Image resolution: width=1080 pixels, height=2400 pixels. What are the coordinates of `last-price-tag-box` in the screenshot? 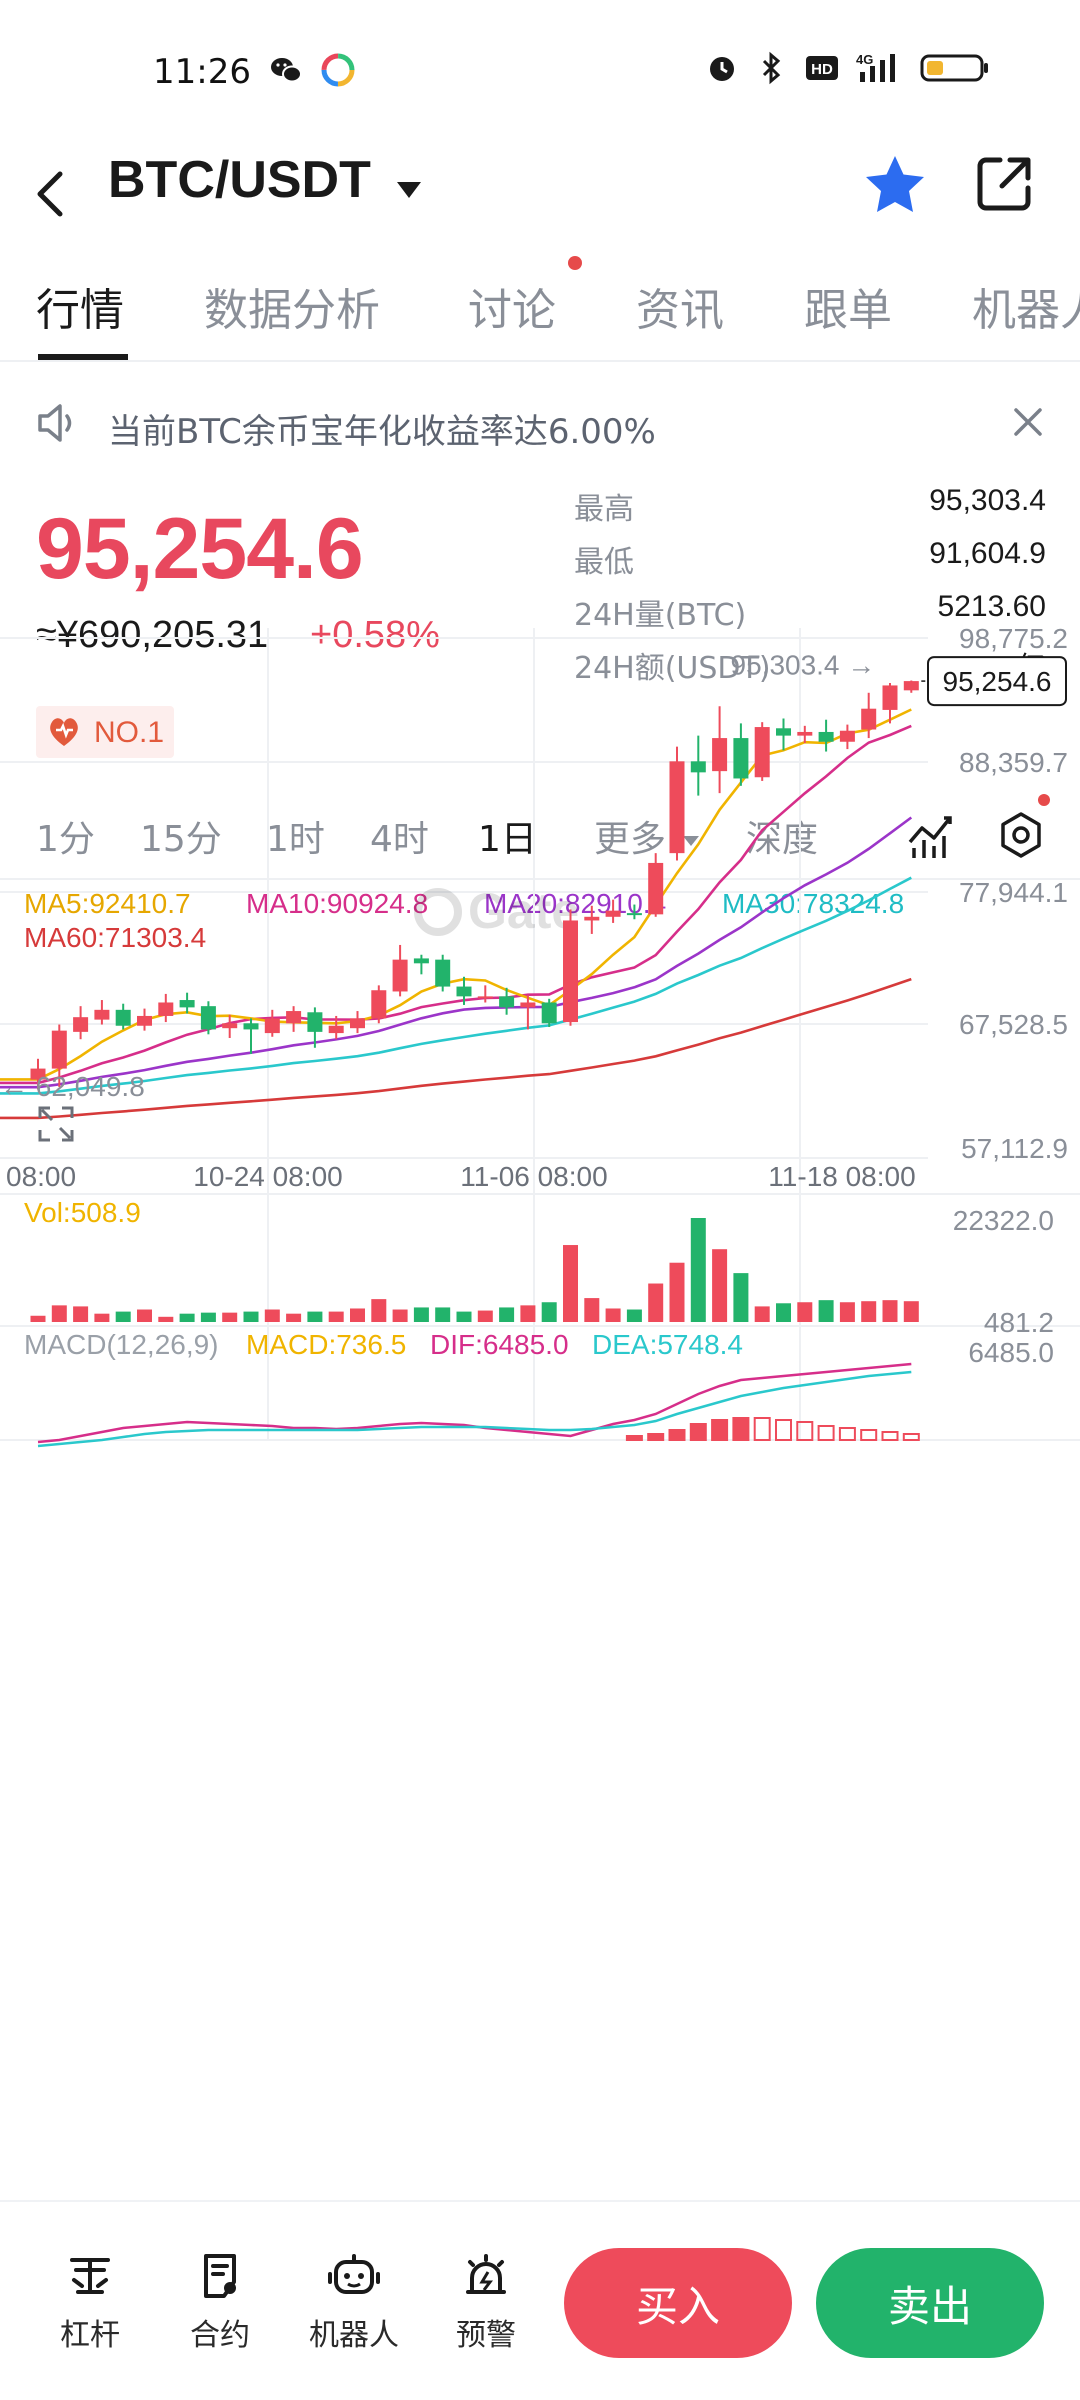 It's located at (997, 681).